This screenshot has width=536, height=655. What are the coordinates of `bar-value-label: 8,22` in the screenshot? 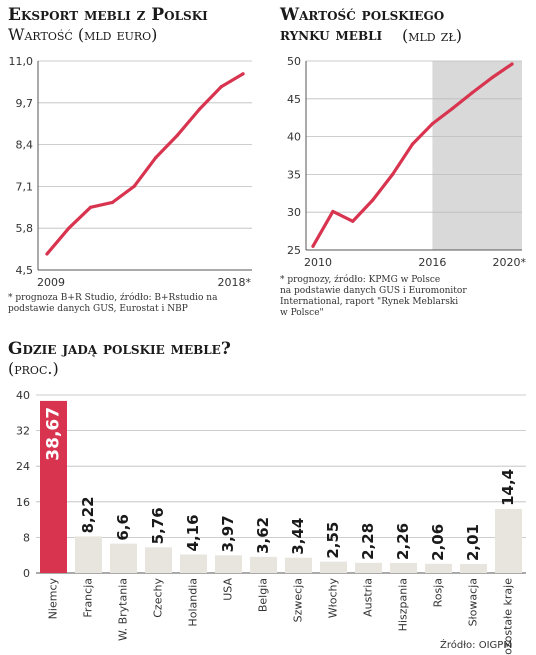 It's located at (88, 514).